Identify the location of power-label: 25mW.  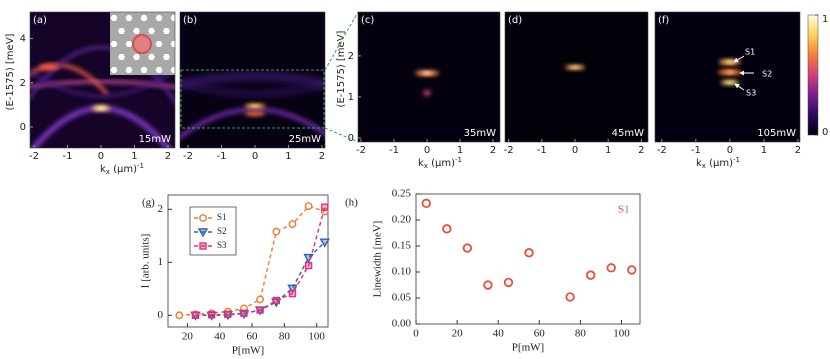
(305, 139).